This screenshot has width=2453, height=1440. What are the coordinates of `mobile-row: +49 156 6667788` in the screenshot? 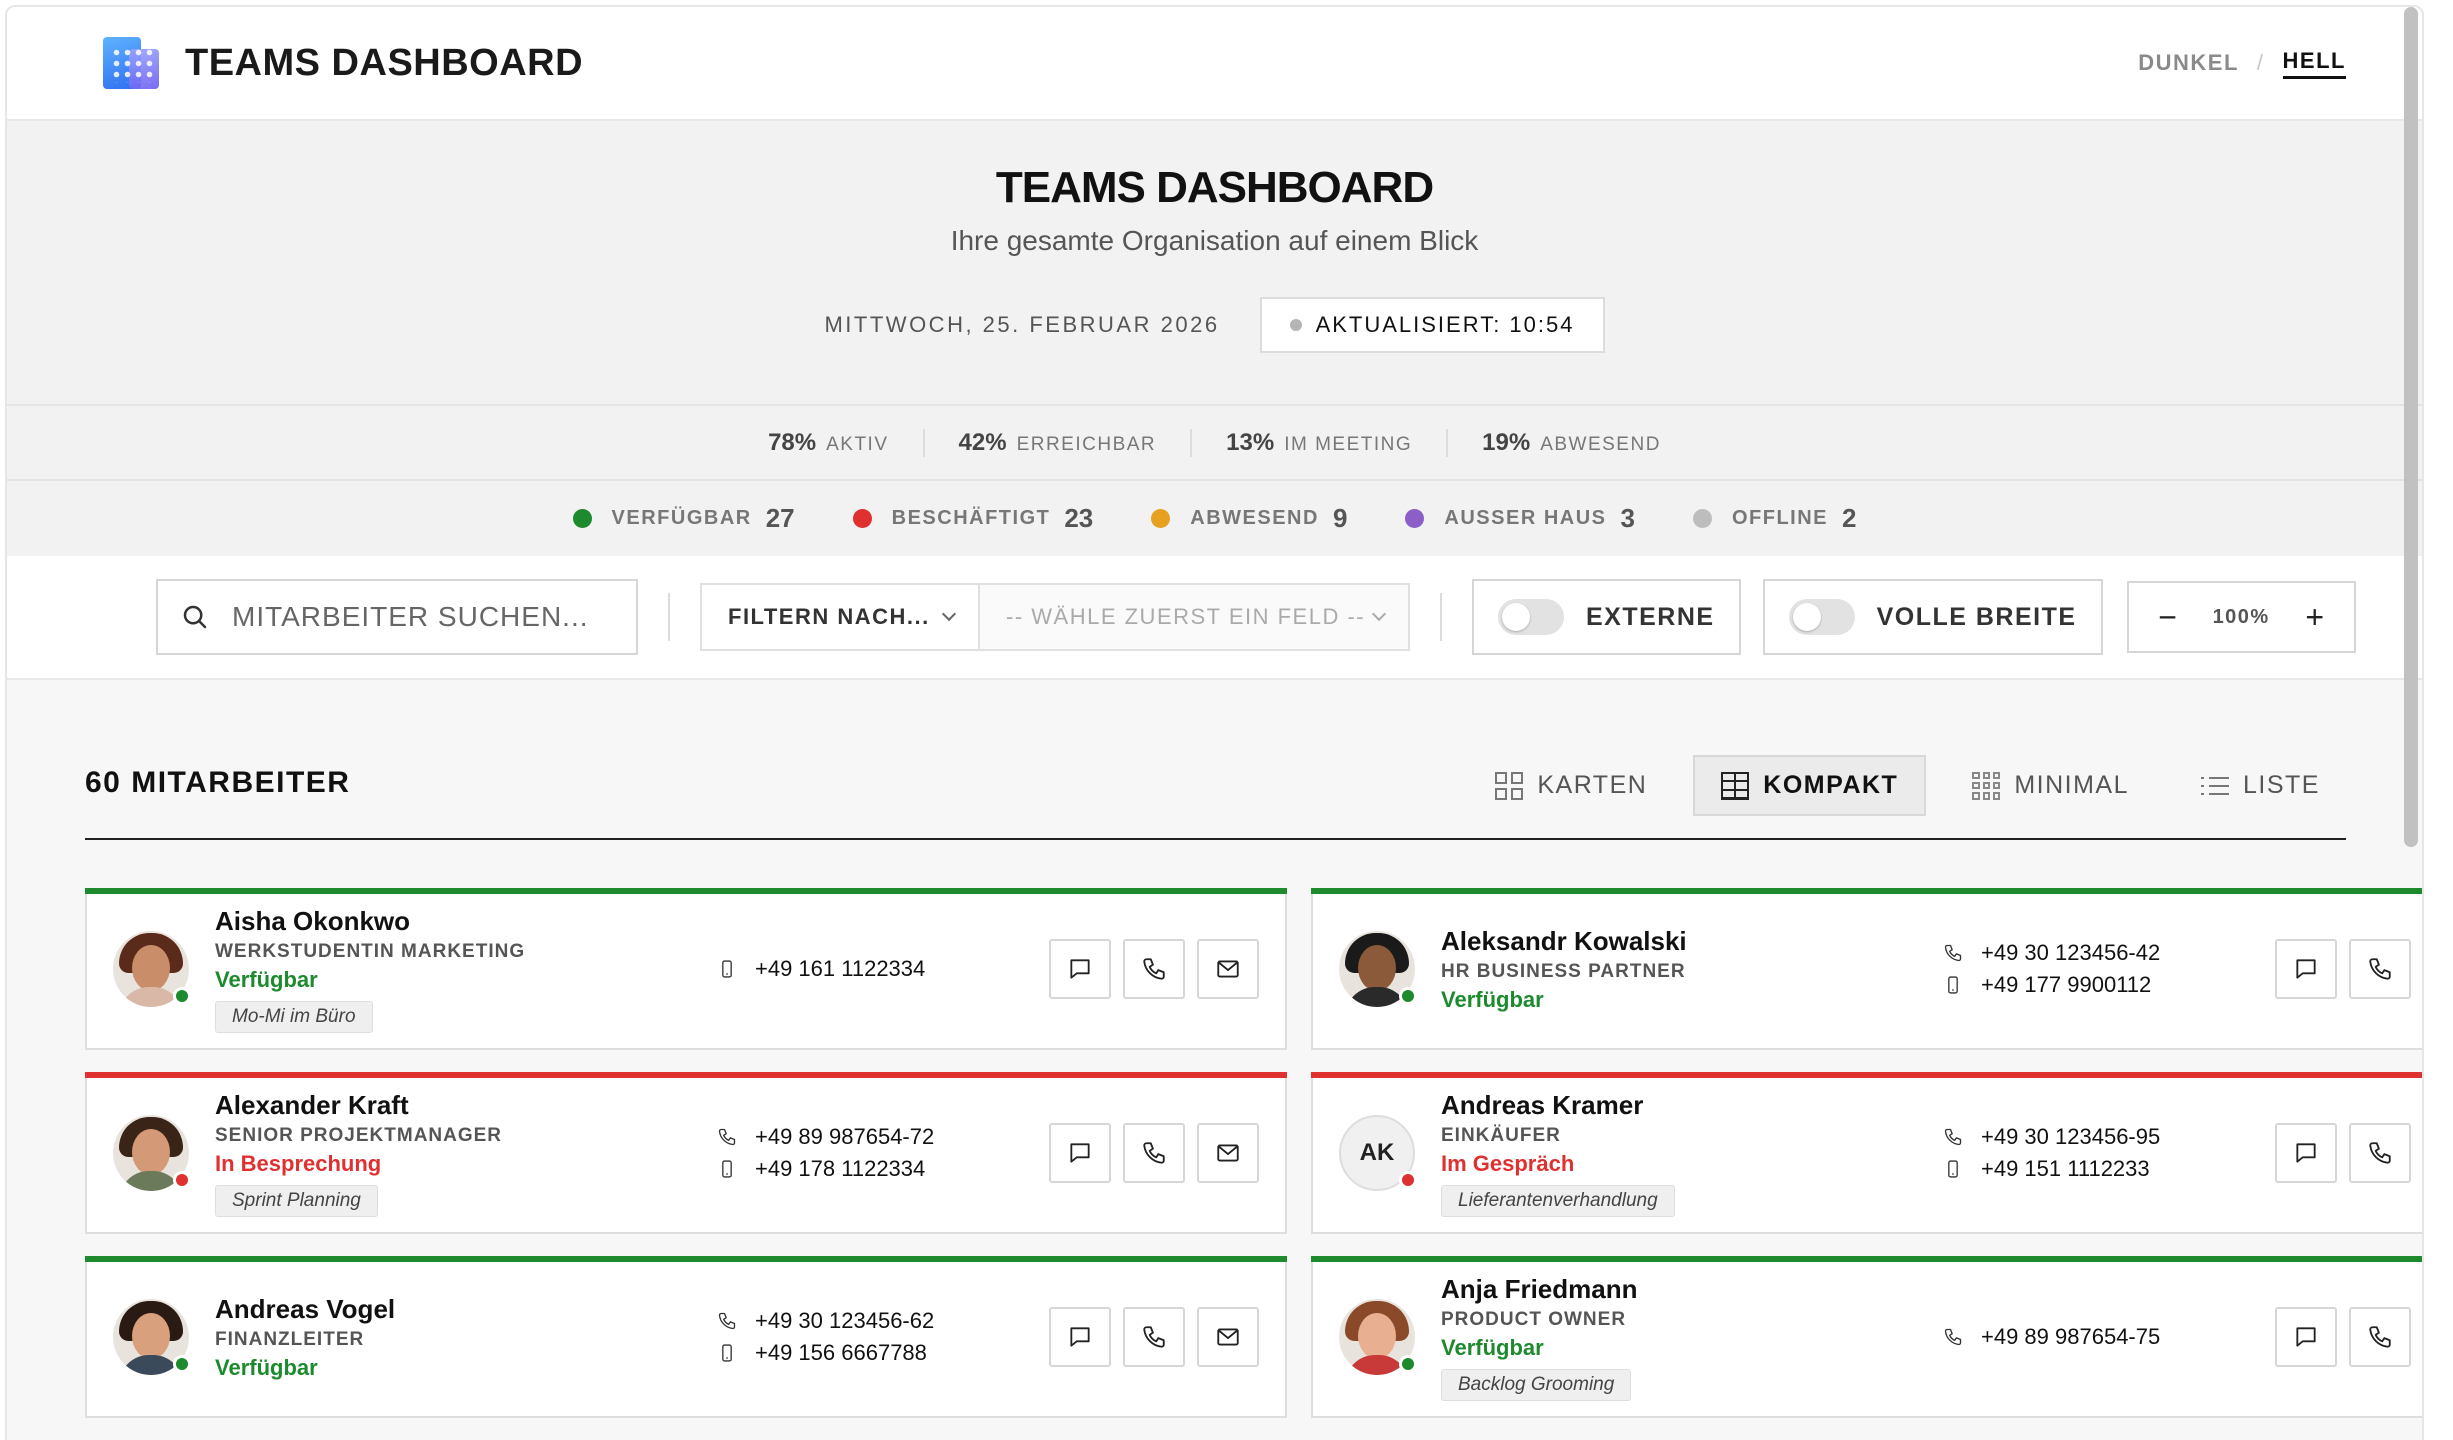 It's located at (825, 1353).